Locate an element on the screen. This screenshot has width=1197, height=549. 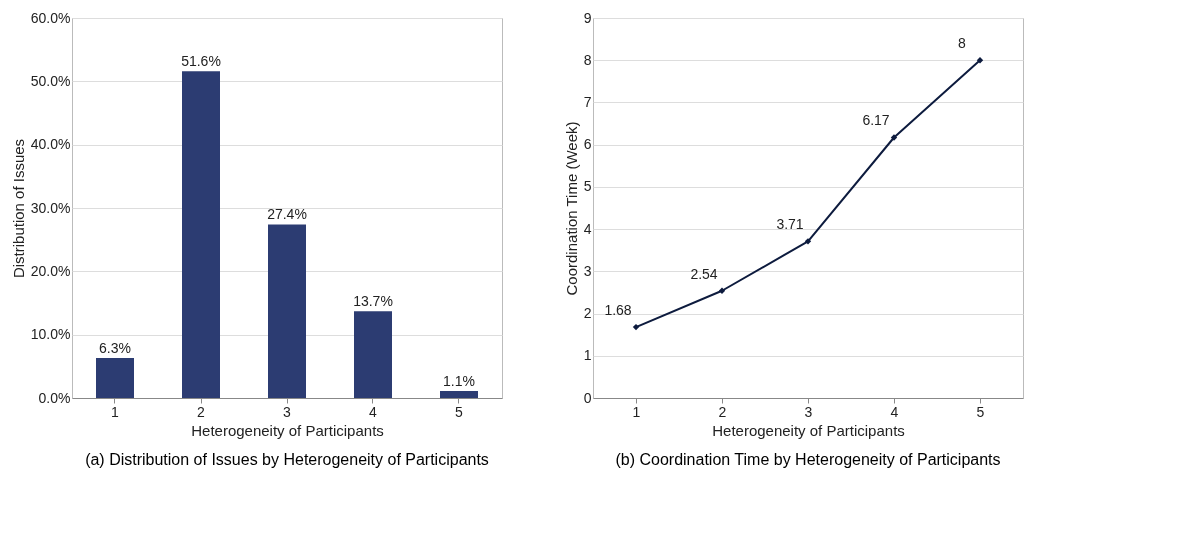
y-tick-label: 5 is located at coordinates (587, 186).